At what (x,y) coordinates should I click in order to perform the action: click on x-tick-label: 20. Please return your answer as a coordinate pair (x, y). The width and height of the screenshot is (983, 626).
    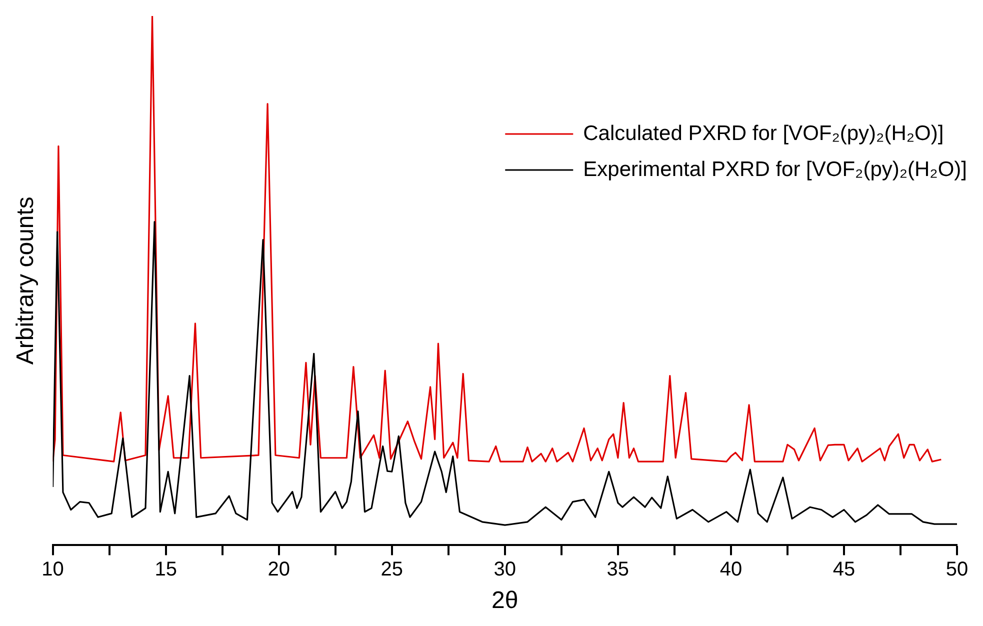
    Looking at the image, I should click on (279, 569).